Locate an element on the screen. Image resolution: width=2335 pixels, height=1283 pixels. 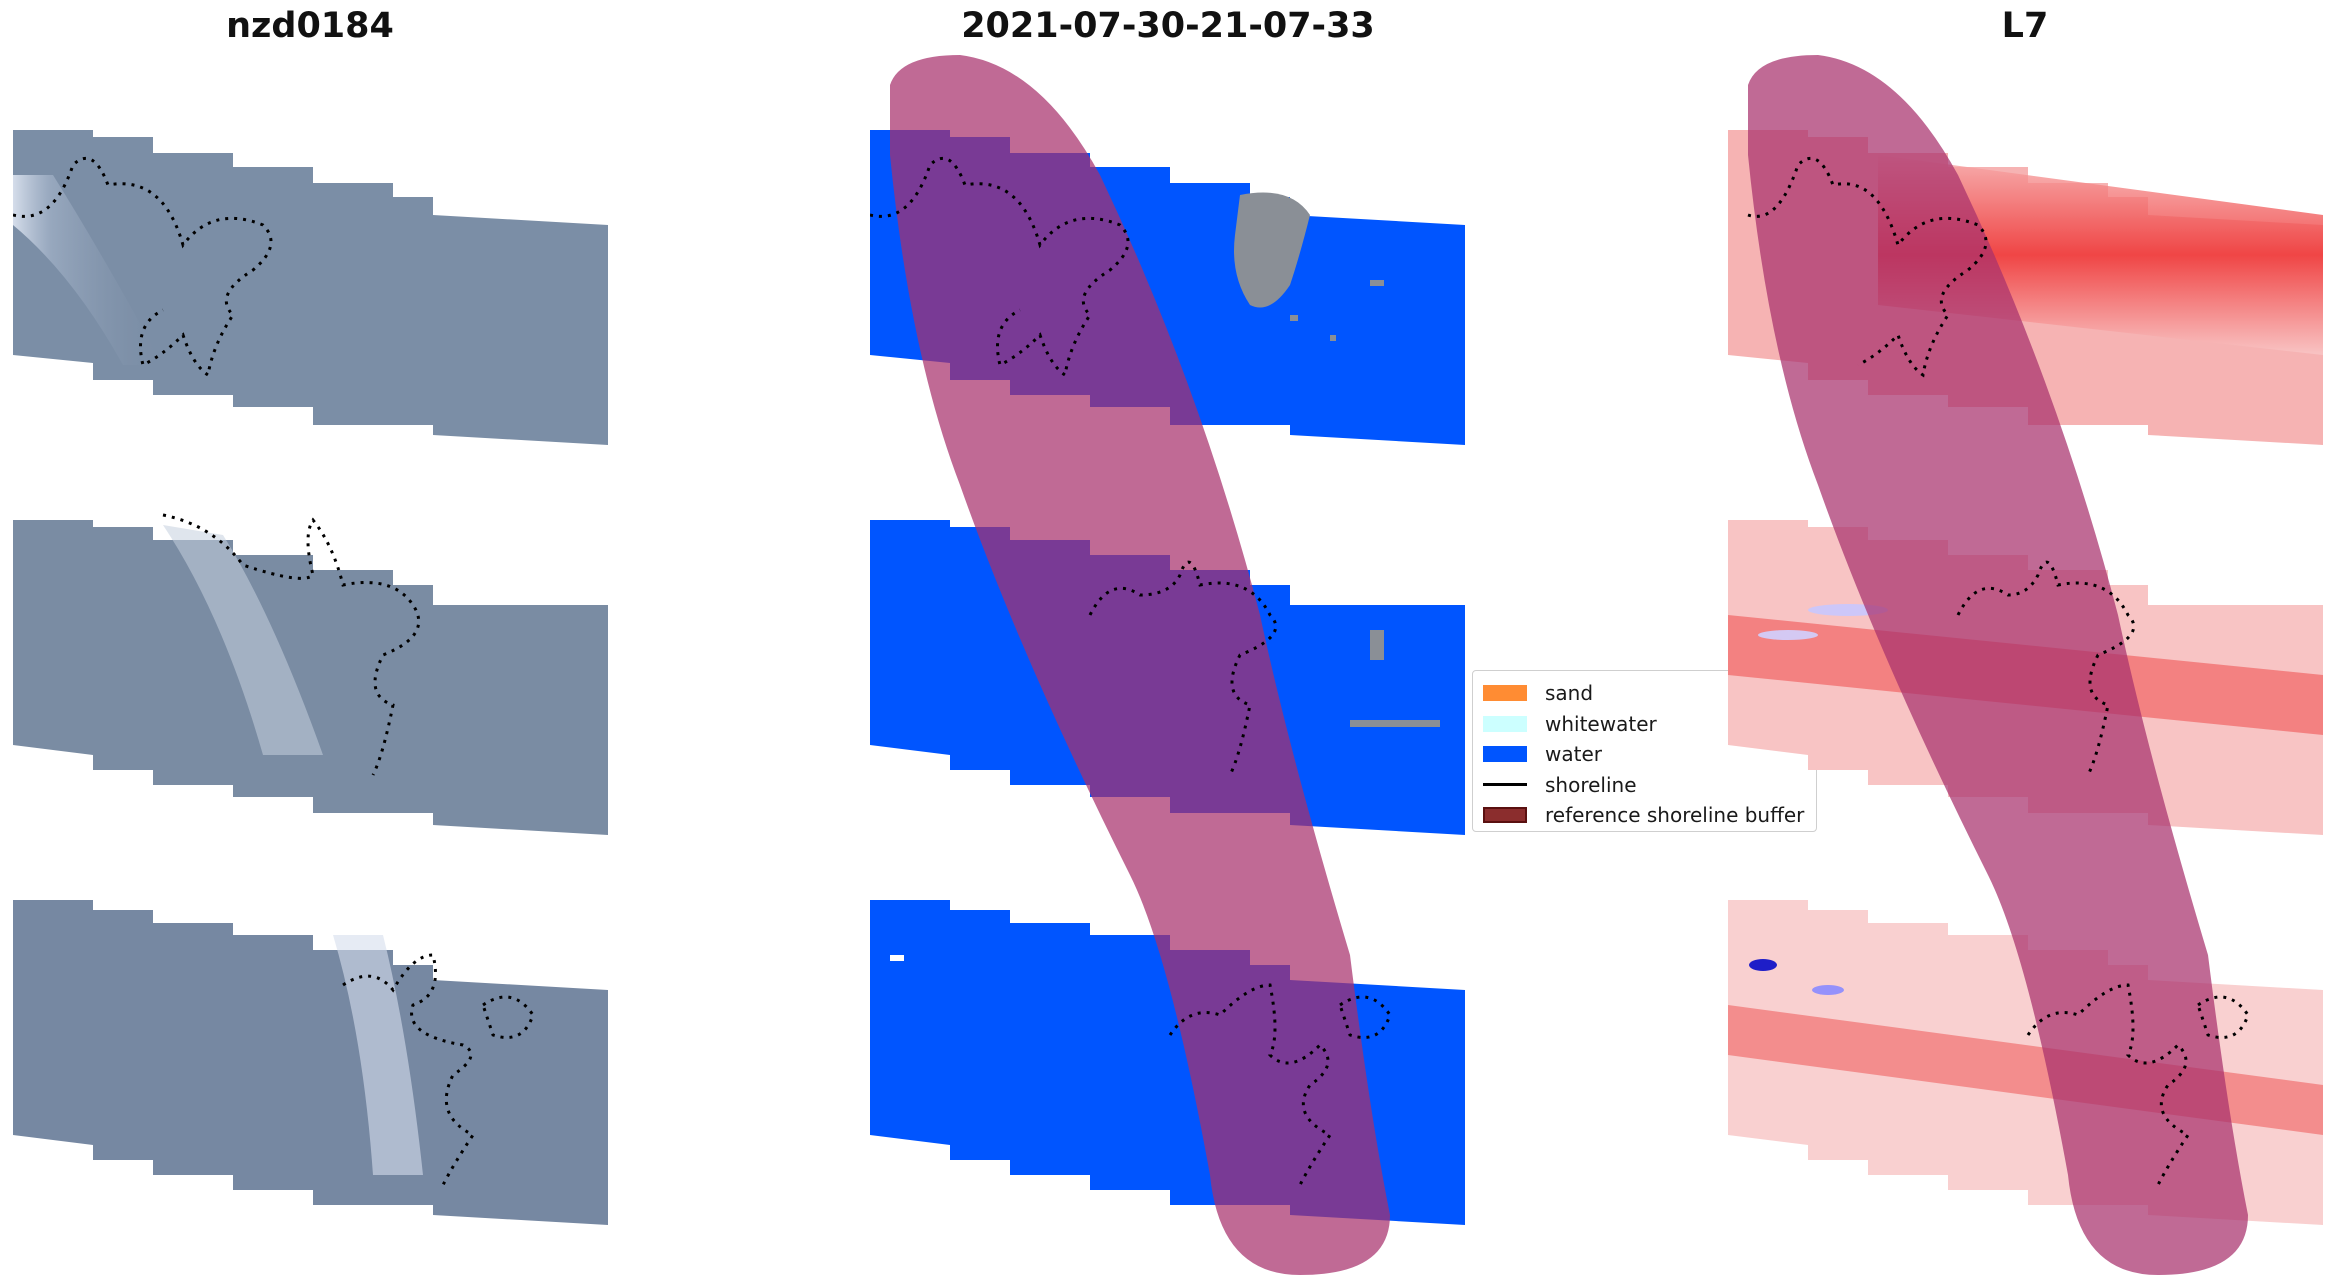
legend-item-buffer: reference shoreline buffer is located at coordinates (1644, 815).